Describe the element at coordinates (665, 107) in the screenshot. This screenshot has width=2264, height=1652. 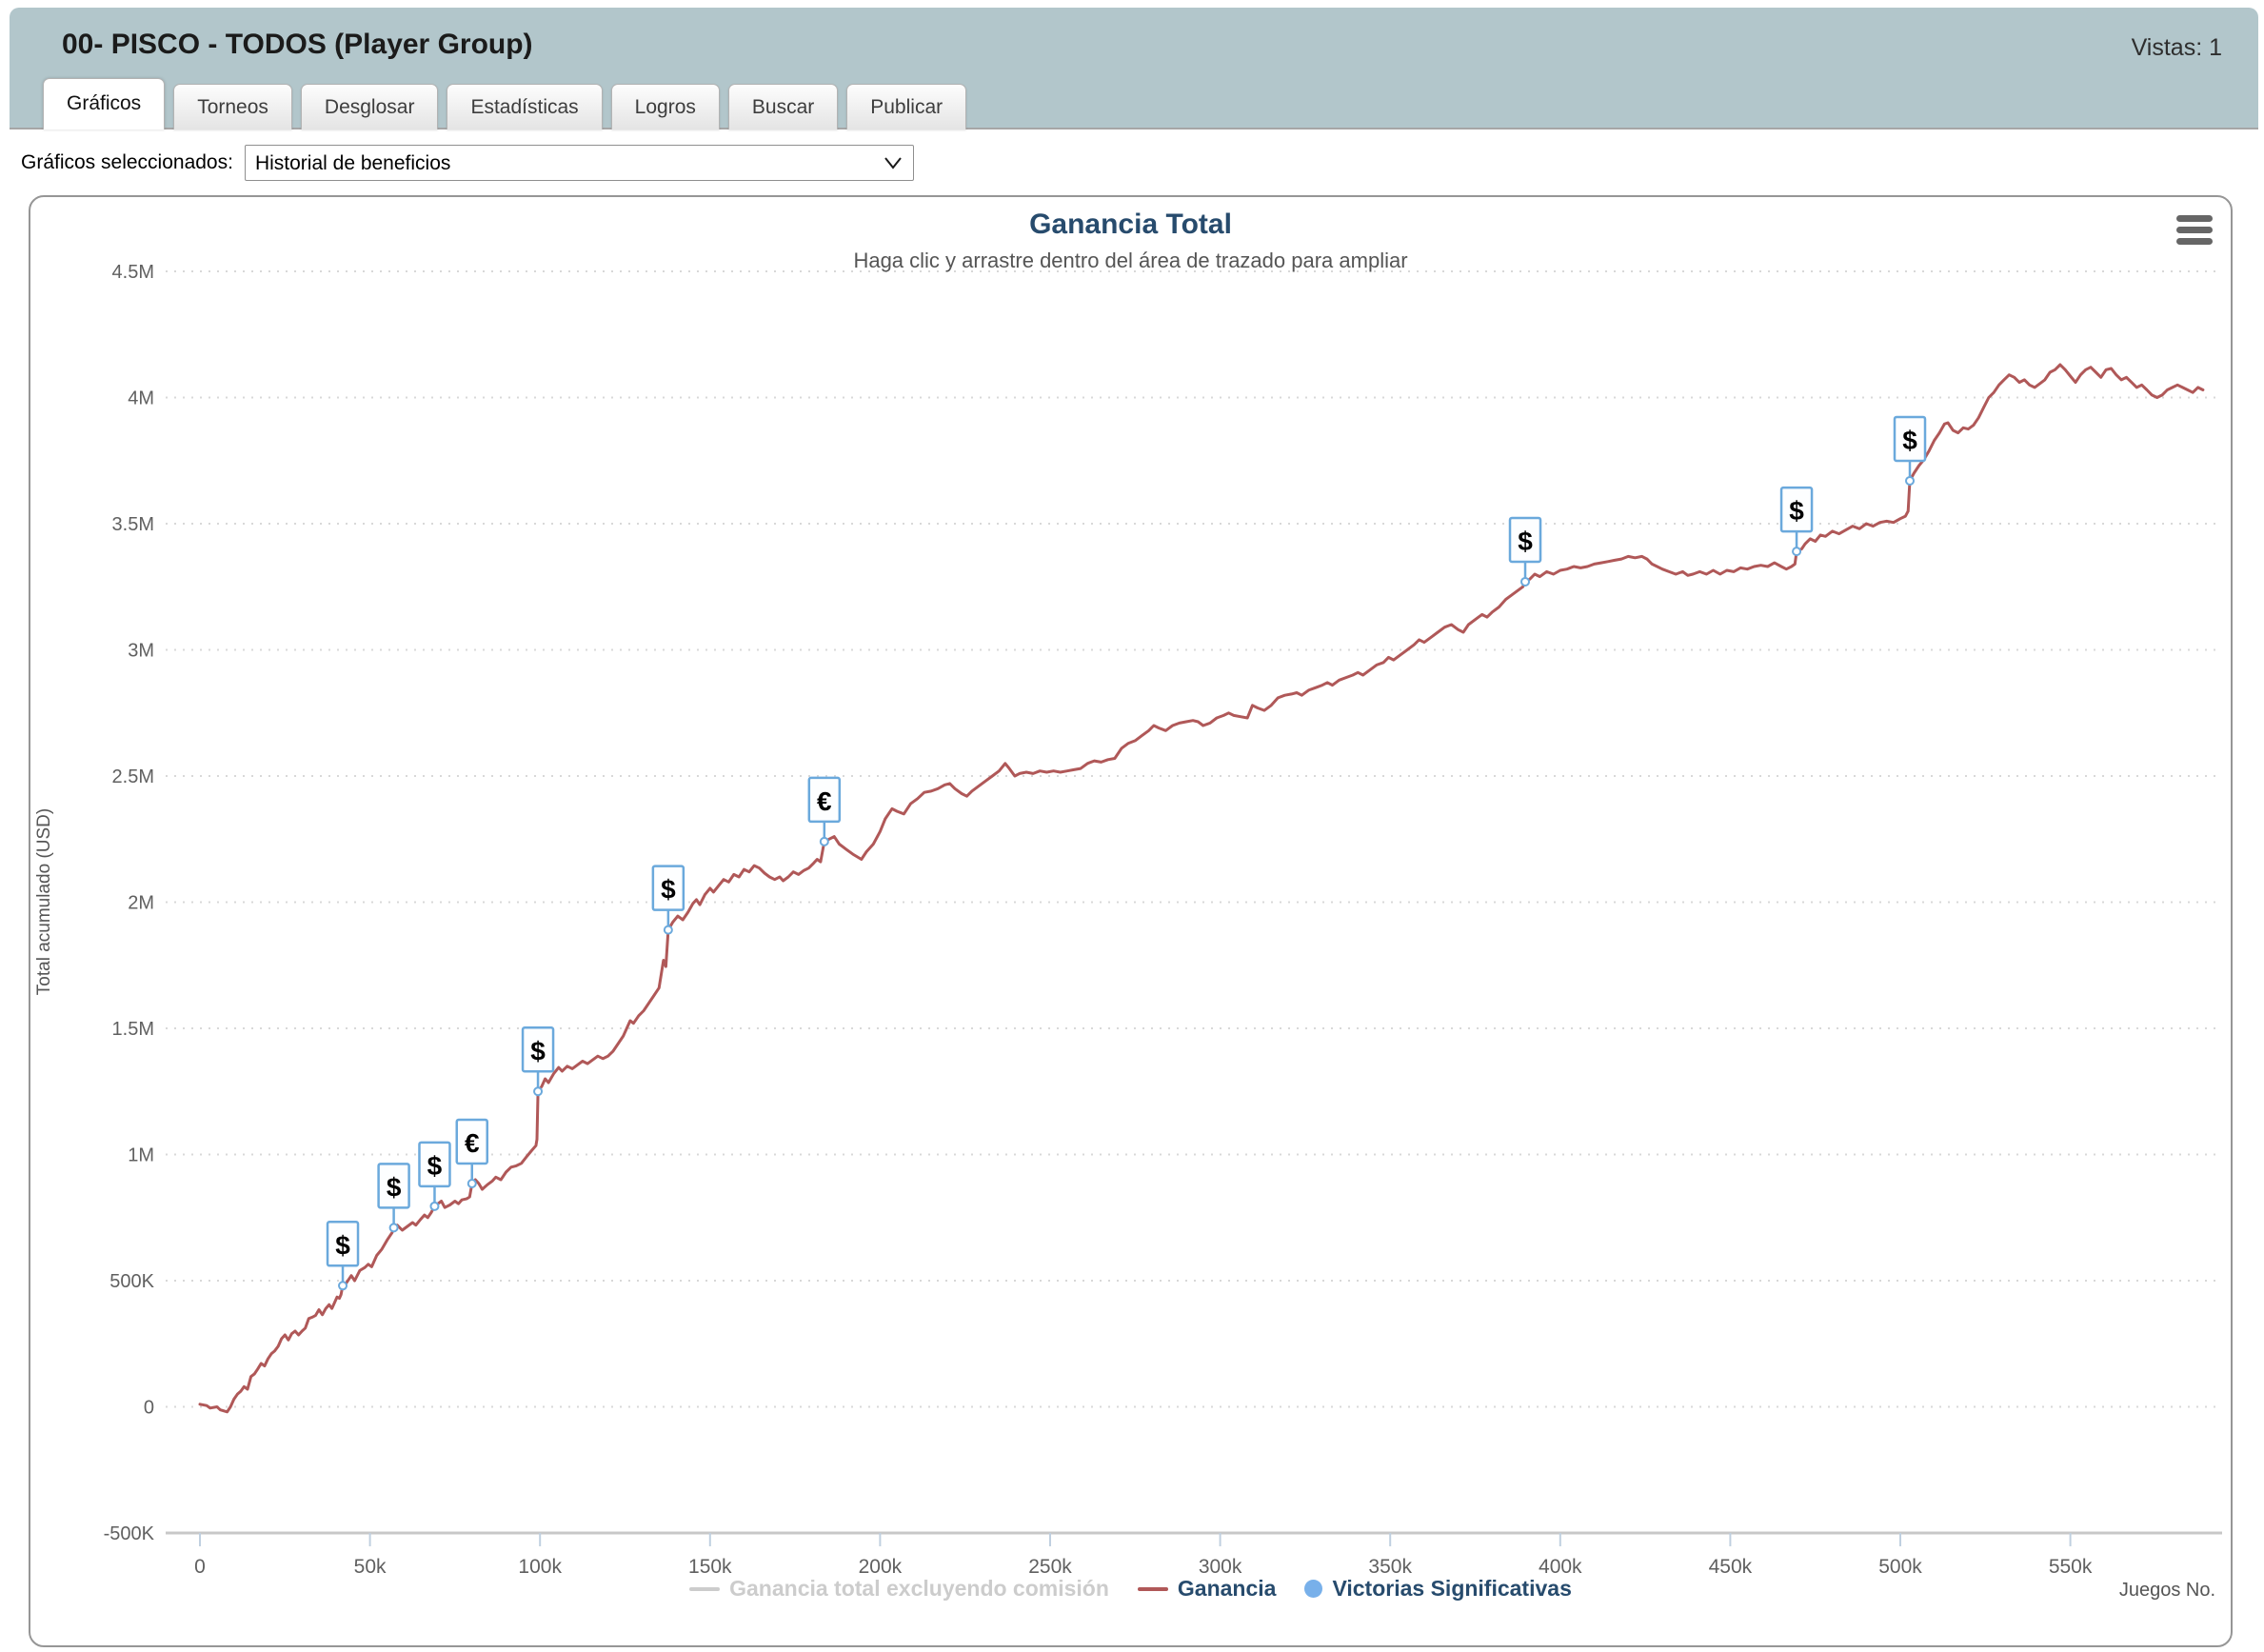
I see `tab-logros: Logros` at that location.